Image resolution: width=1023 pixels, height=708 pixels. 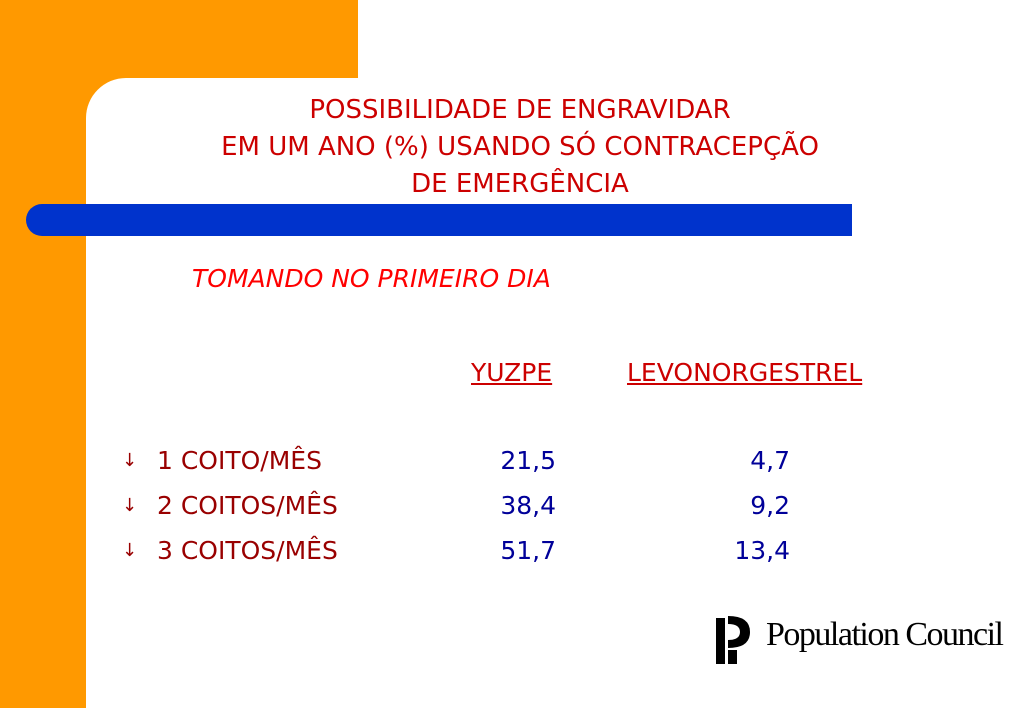 I want to click on population-council-logo: Population Council, so click(x=859, y=639).